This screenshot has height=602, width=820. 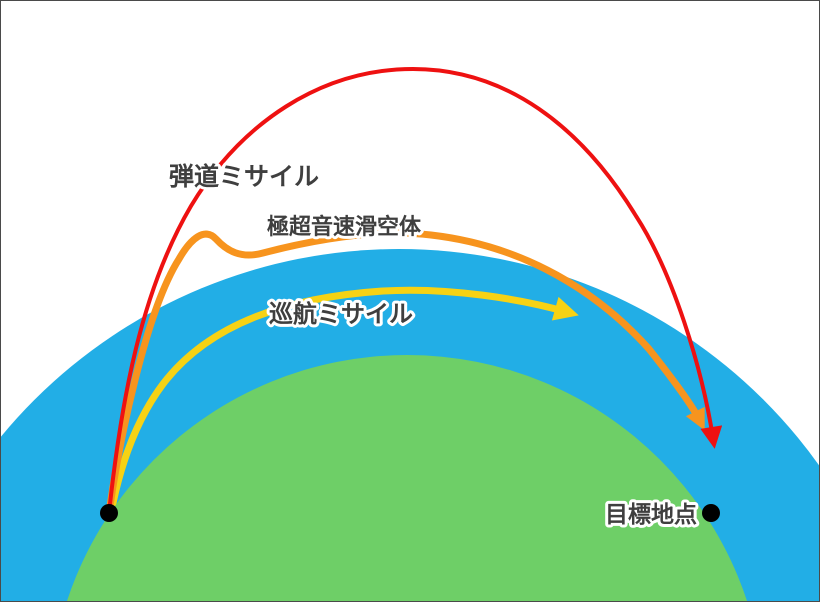 I want to click on hypersonic-glide-vehicle-label: 極超音速滑空体, so click(x=344, y=226).